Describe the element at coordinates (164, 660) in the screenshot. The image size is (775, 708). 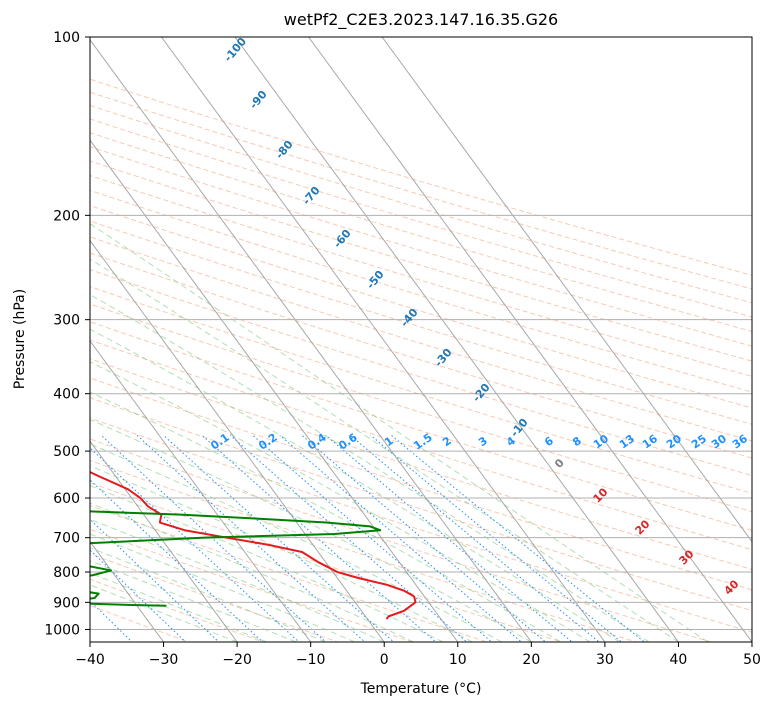
I see `x-tick-label: −30` at that location.